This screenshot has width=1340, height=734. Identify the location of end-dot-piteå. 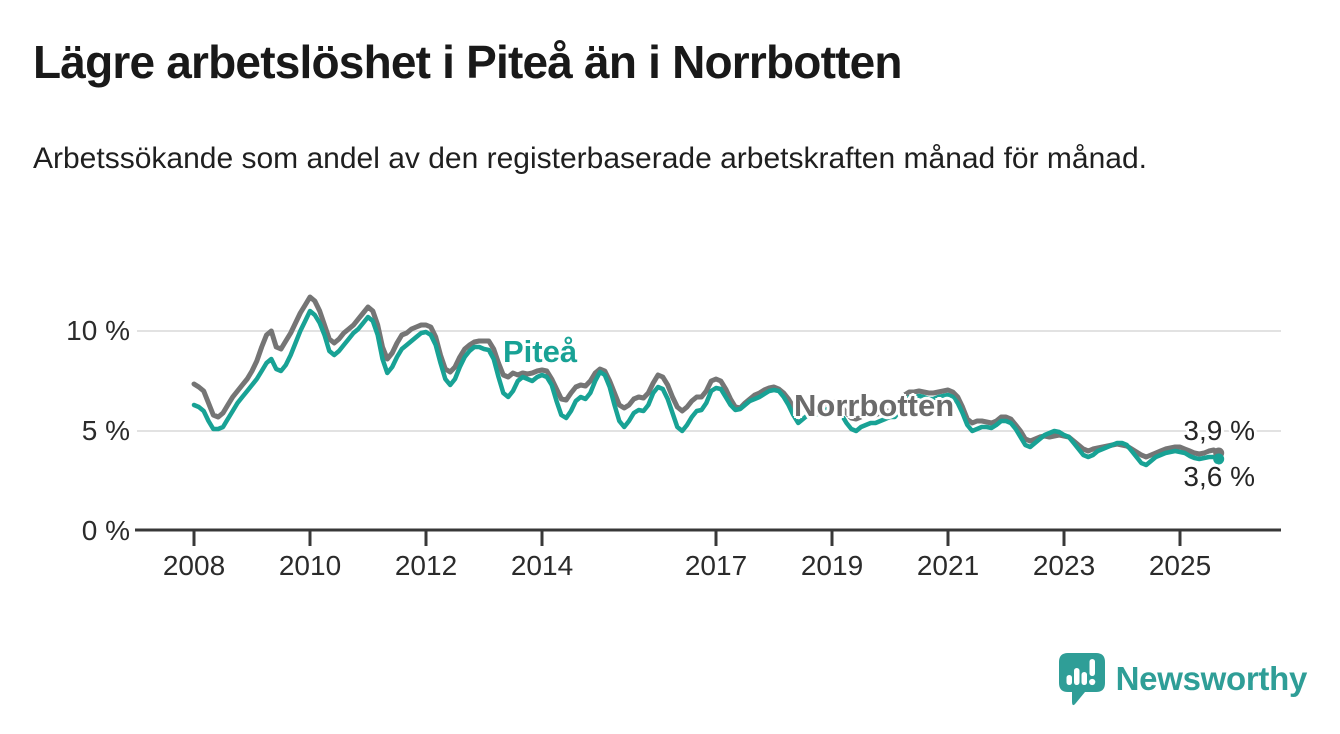
(1219, 459).